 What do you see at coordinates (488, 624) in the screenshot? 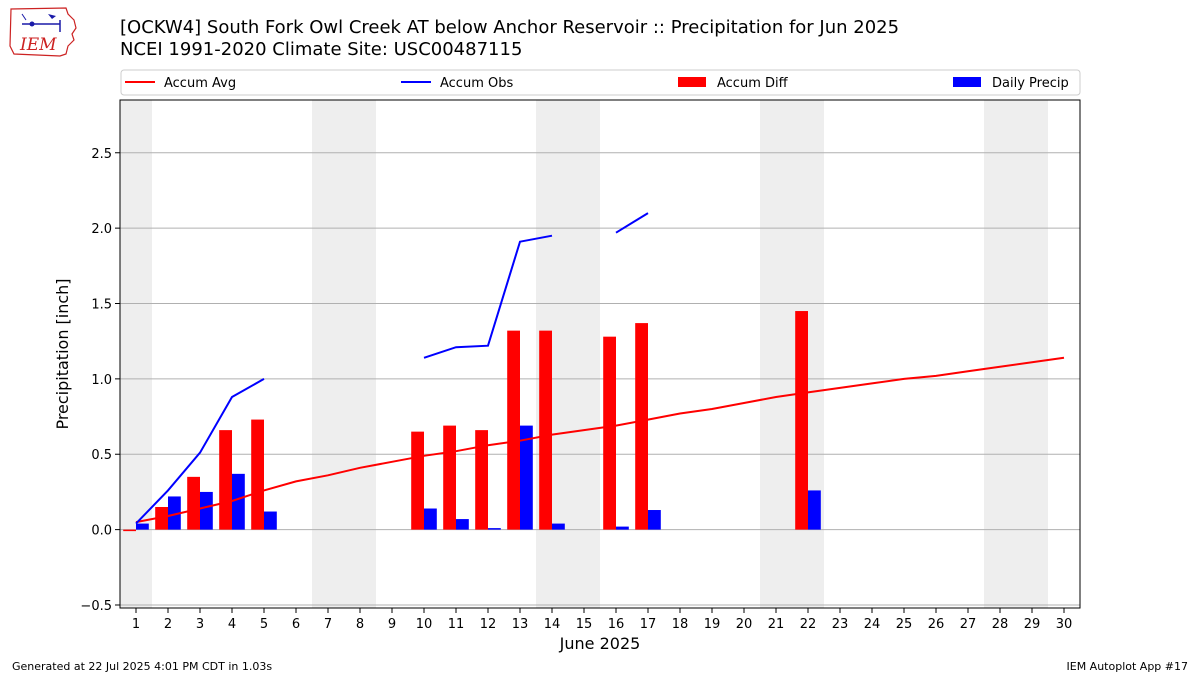
I see `x-tick-label: 12` at bounding box center [488, 624].